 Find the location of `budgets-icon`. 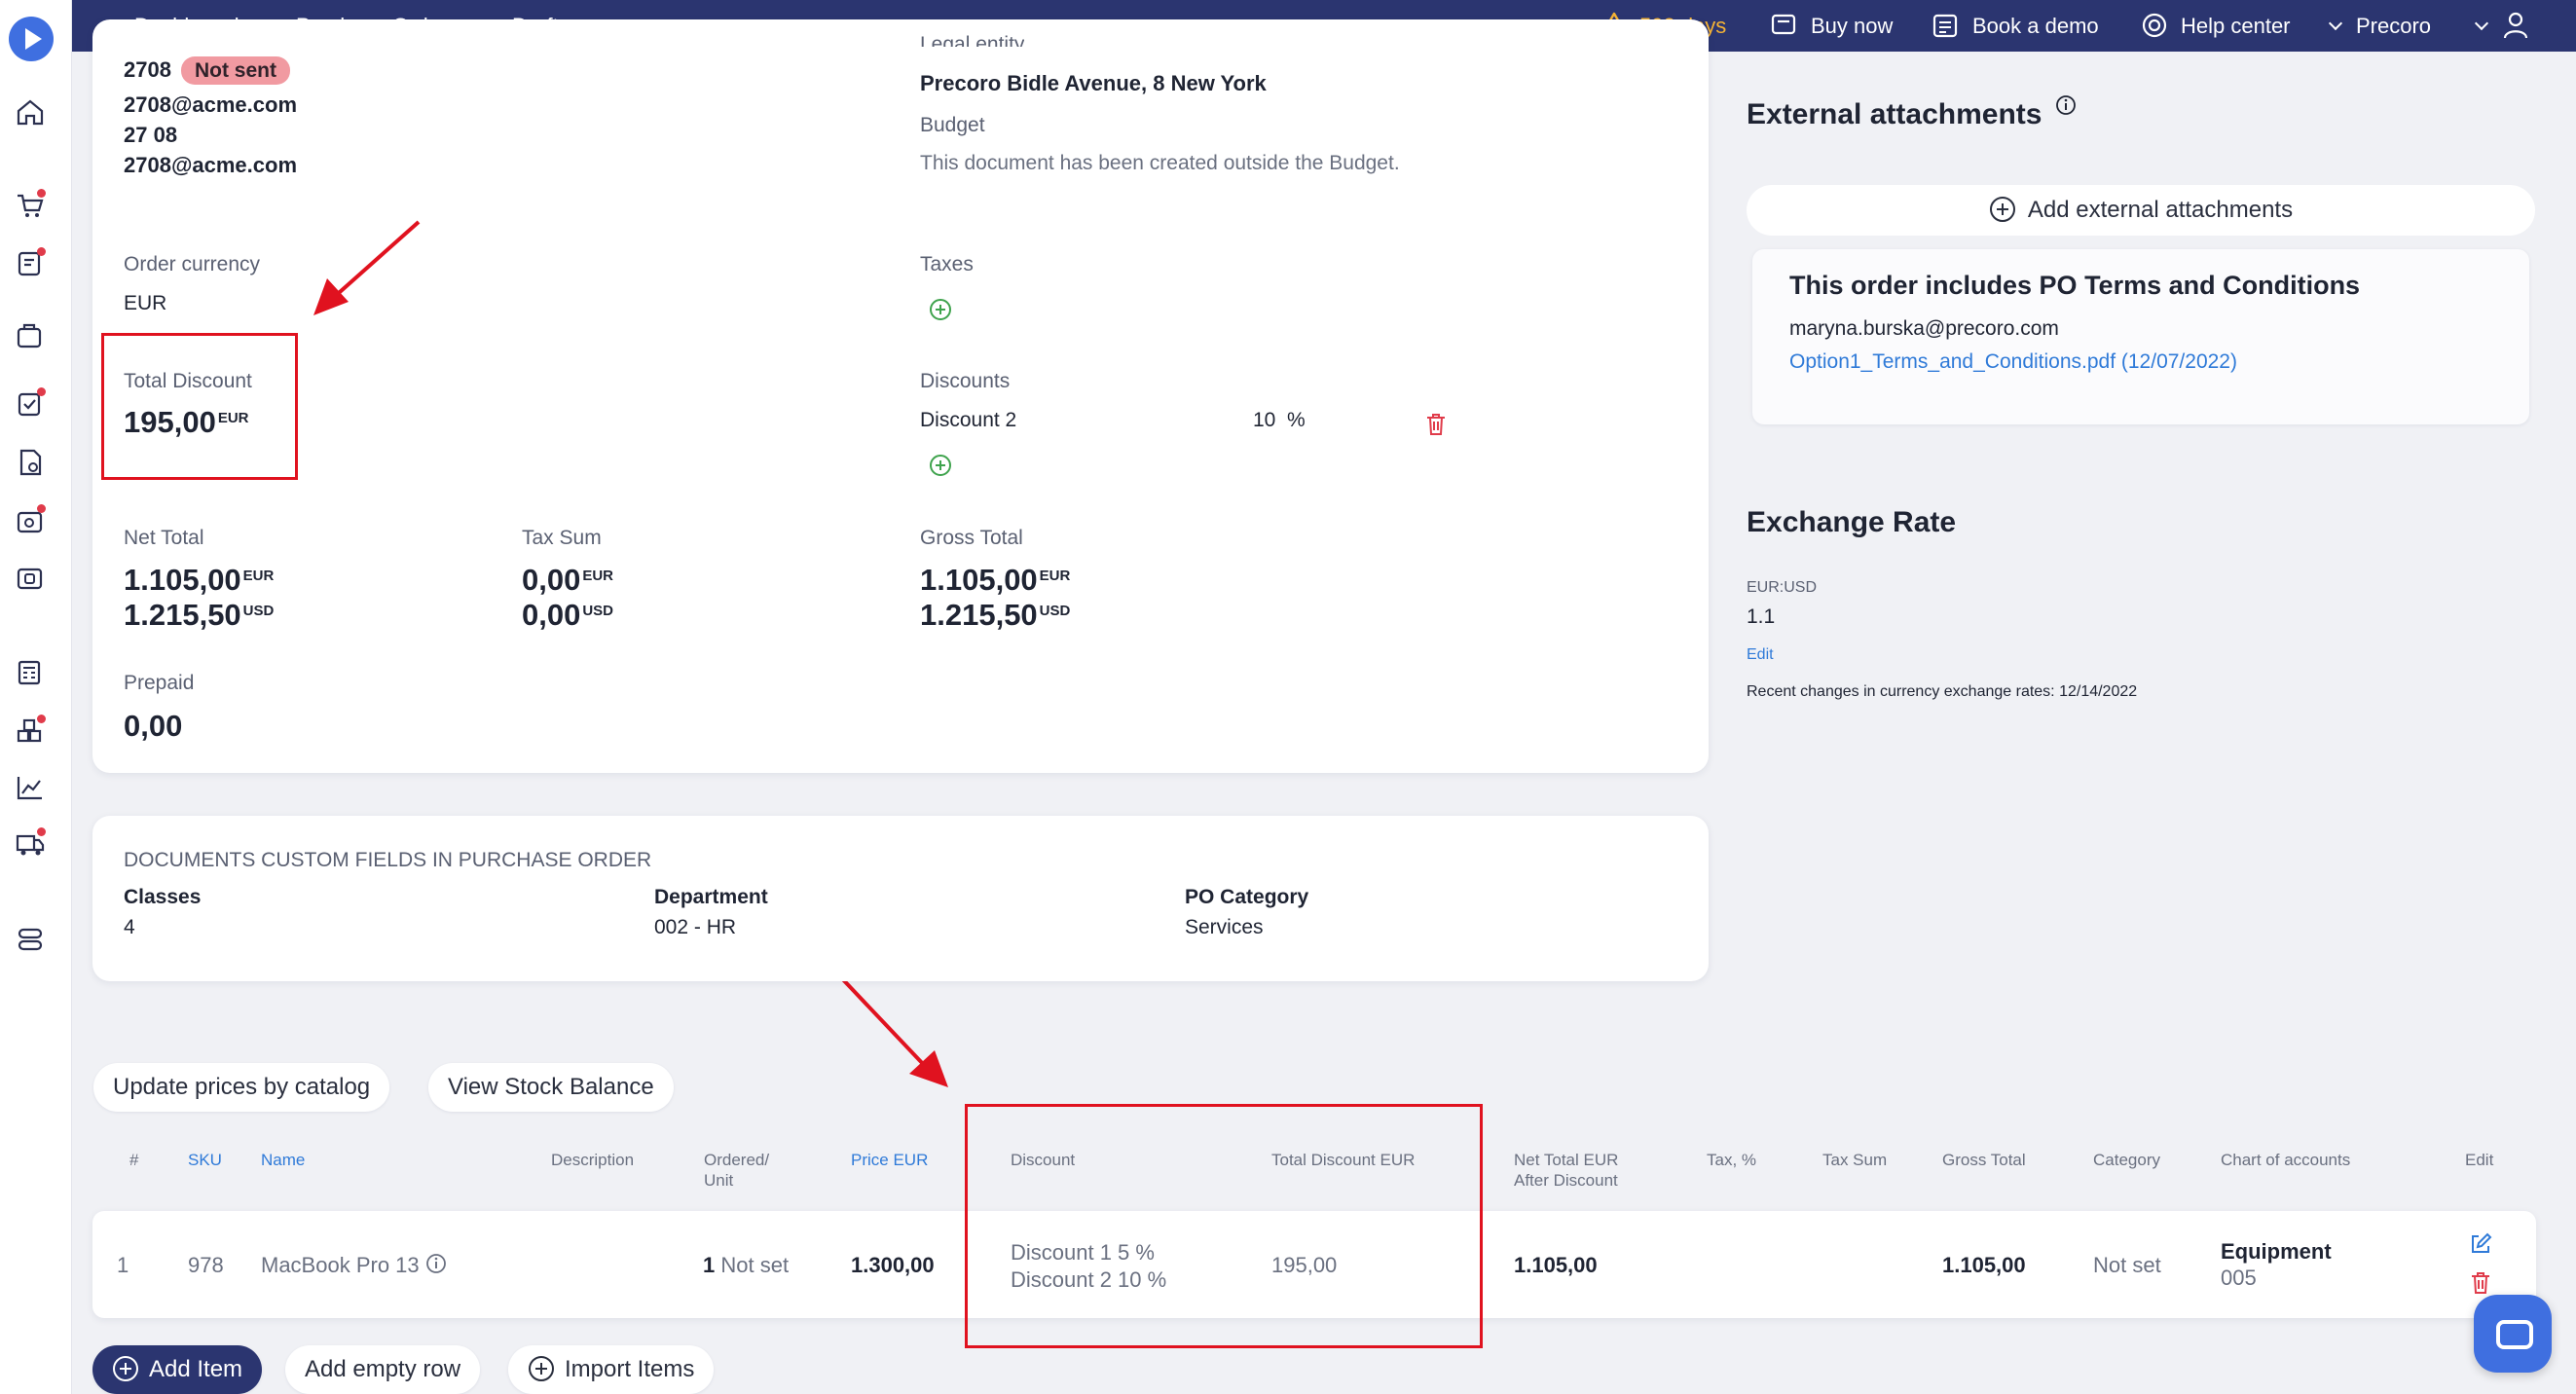

budgets-icon is located at coordinates (30, 672).